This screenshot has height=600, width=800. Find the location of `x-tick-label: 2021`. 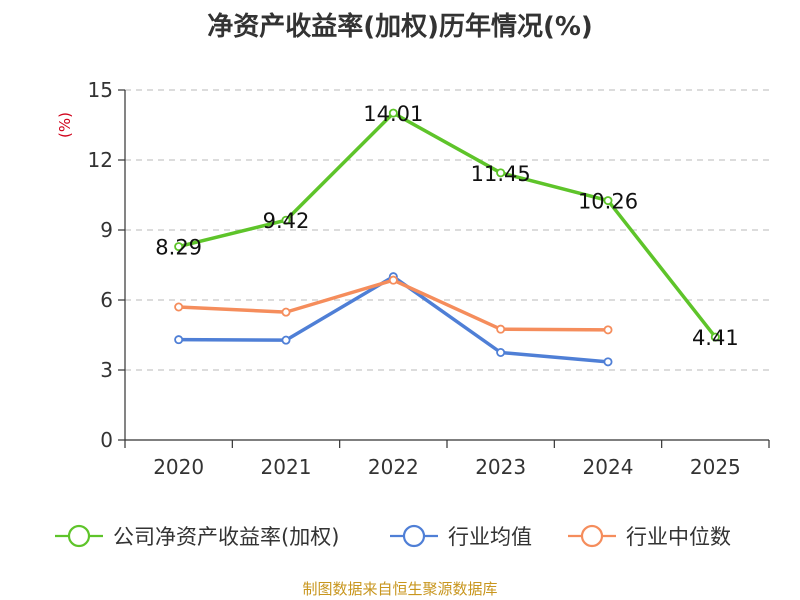

x-tick-label: 2021 is located at coordinates (286, 467).